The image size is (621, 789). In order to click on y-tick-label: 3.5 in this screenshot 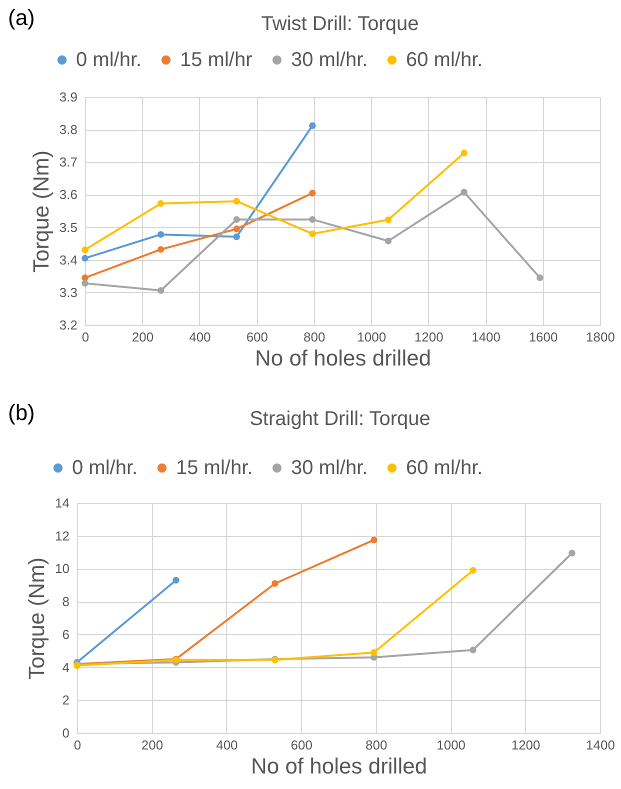, I will do `click(68, 227)`.